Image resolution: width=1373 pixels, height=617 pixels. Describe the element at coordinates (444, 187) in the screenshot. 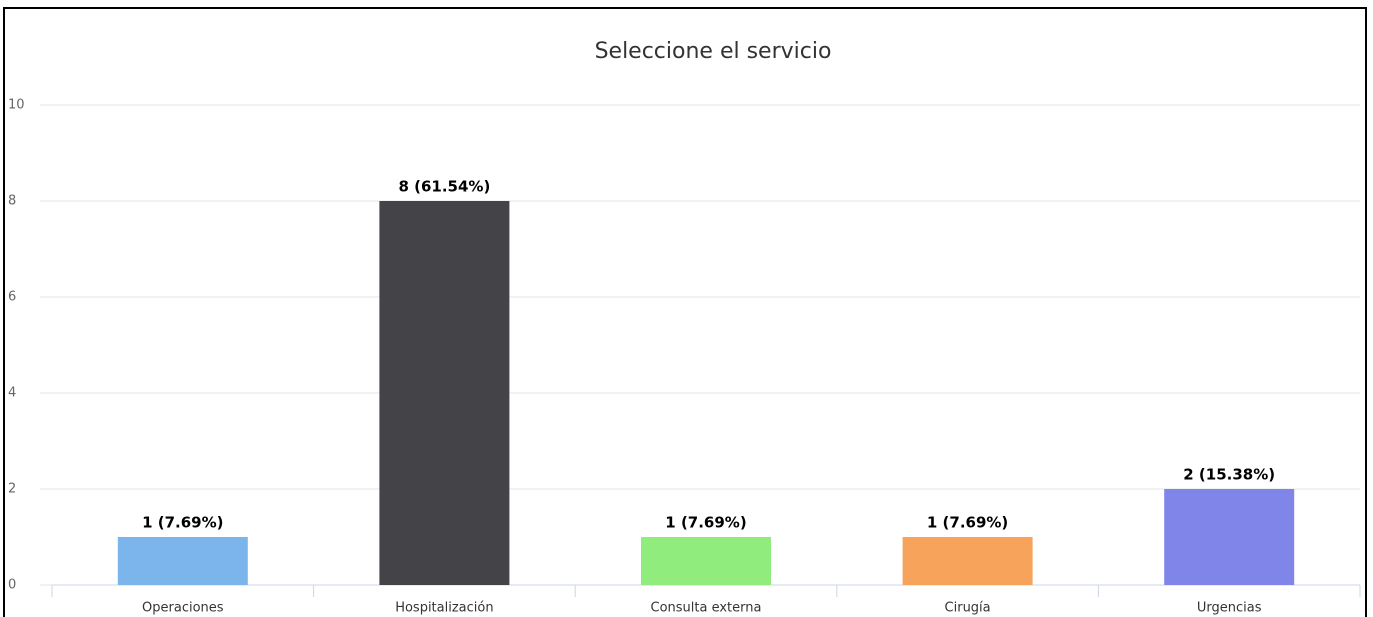

I see `data-label: 8 (61.54%)` at that location.